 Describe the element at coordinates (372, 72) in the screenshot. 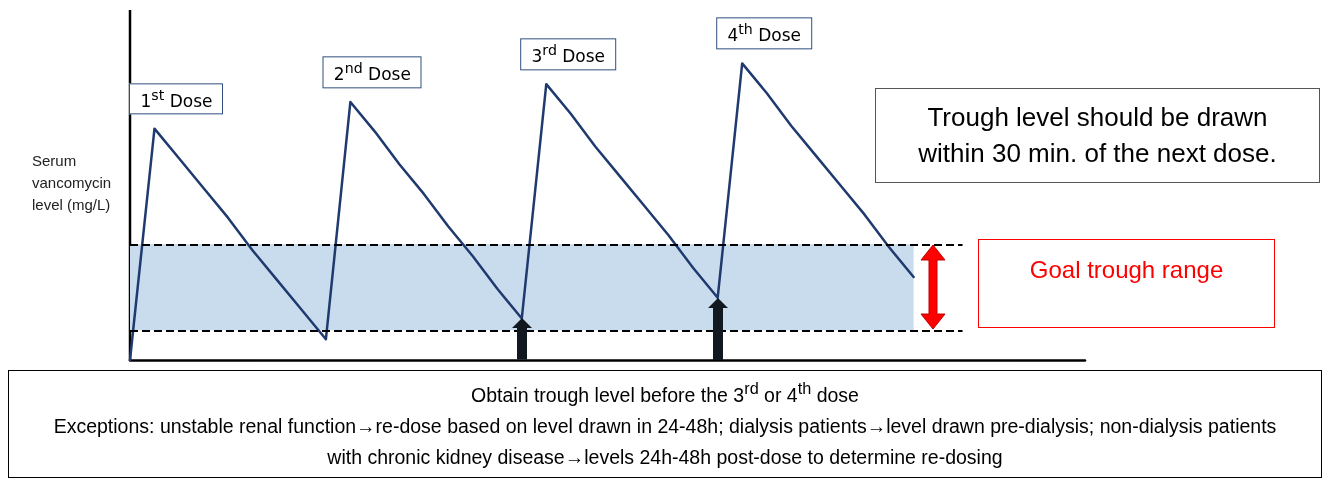

I see `annotation: 2$^{nd}$ Dose` at that location.